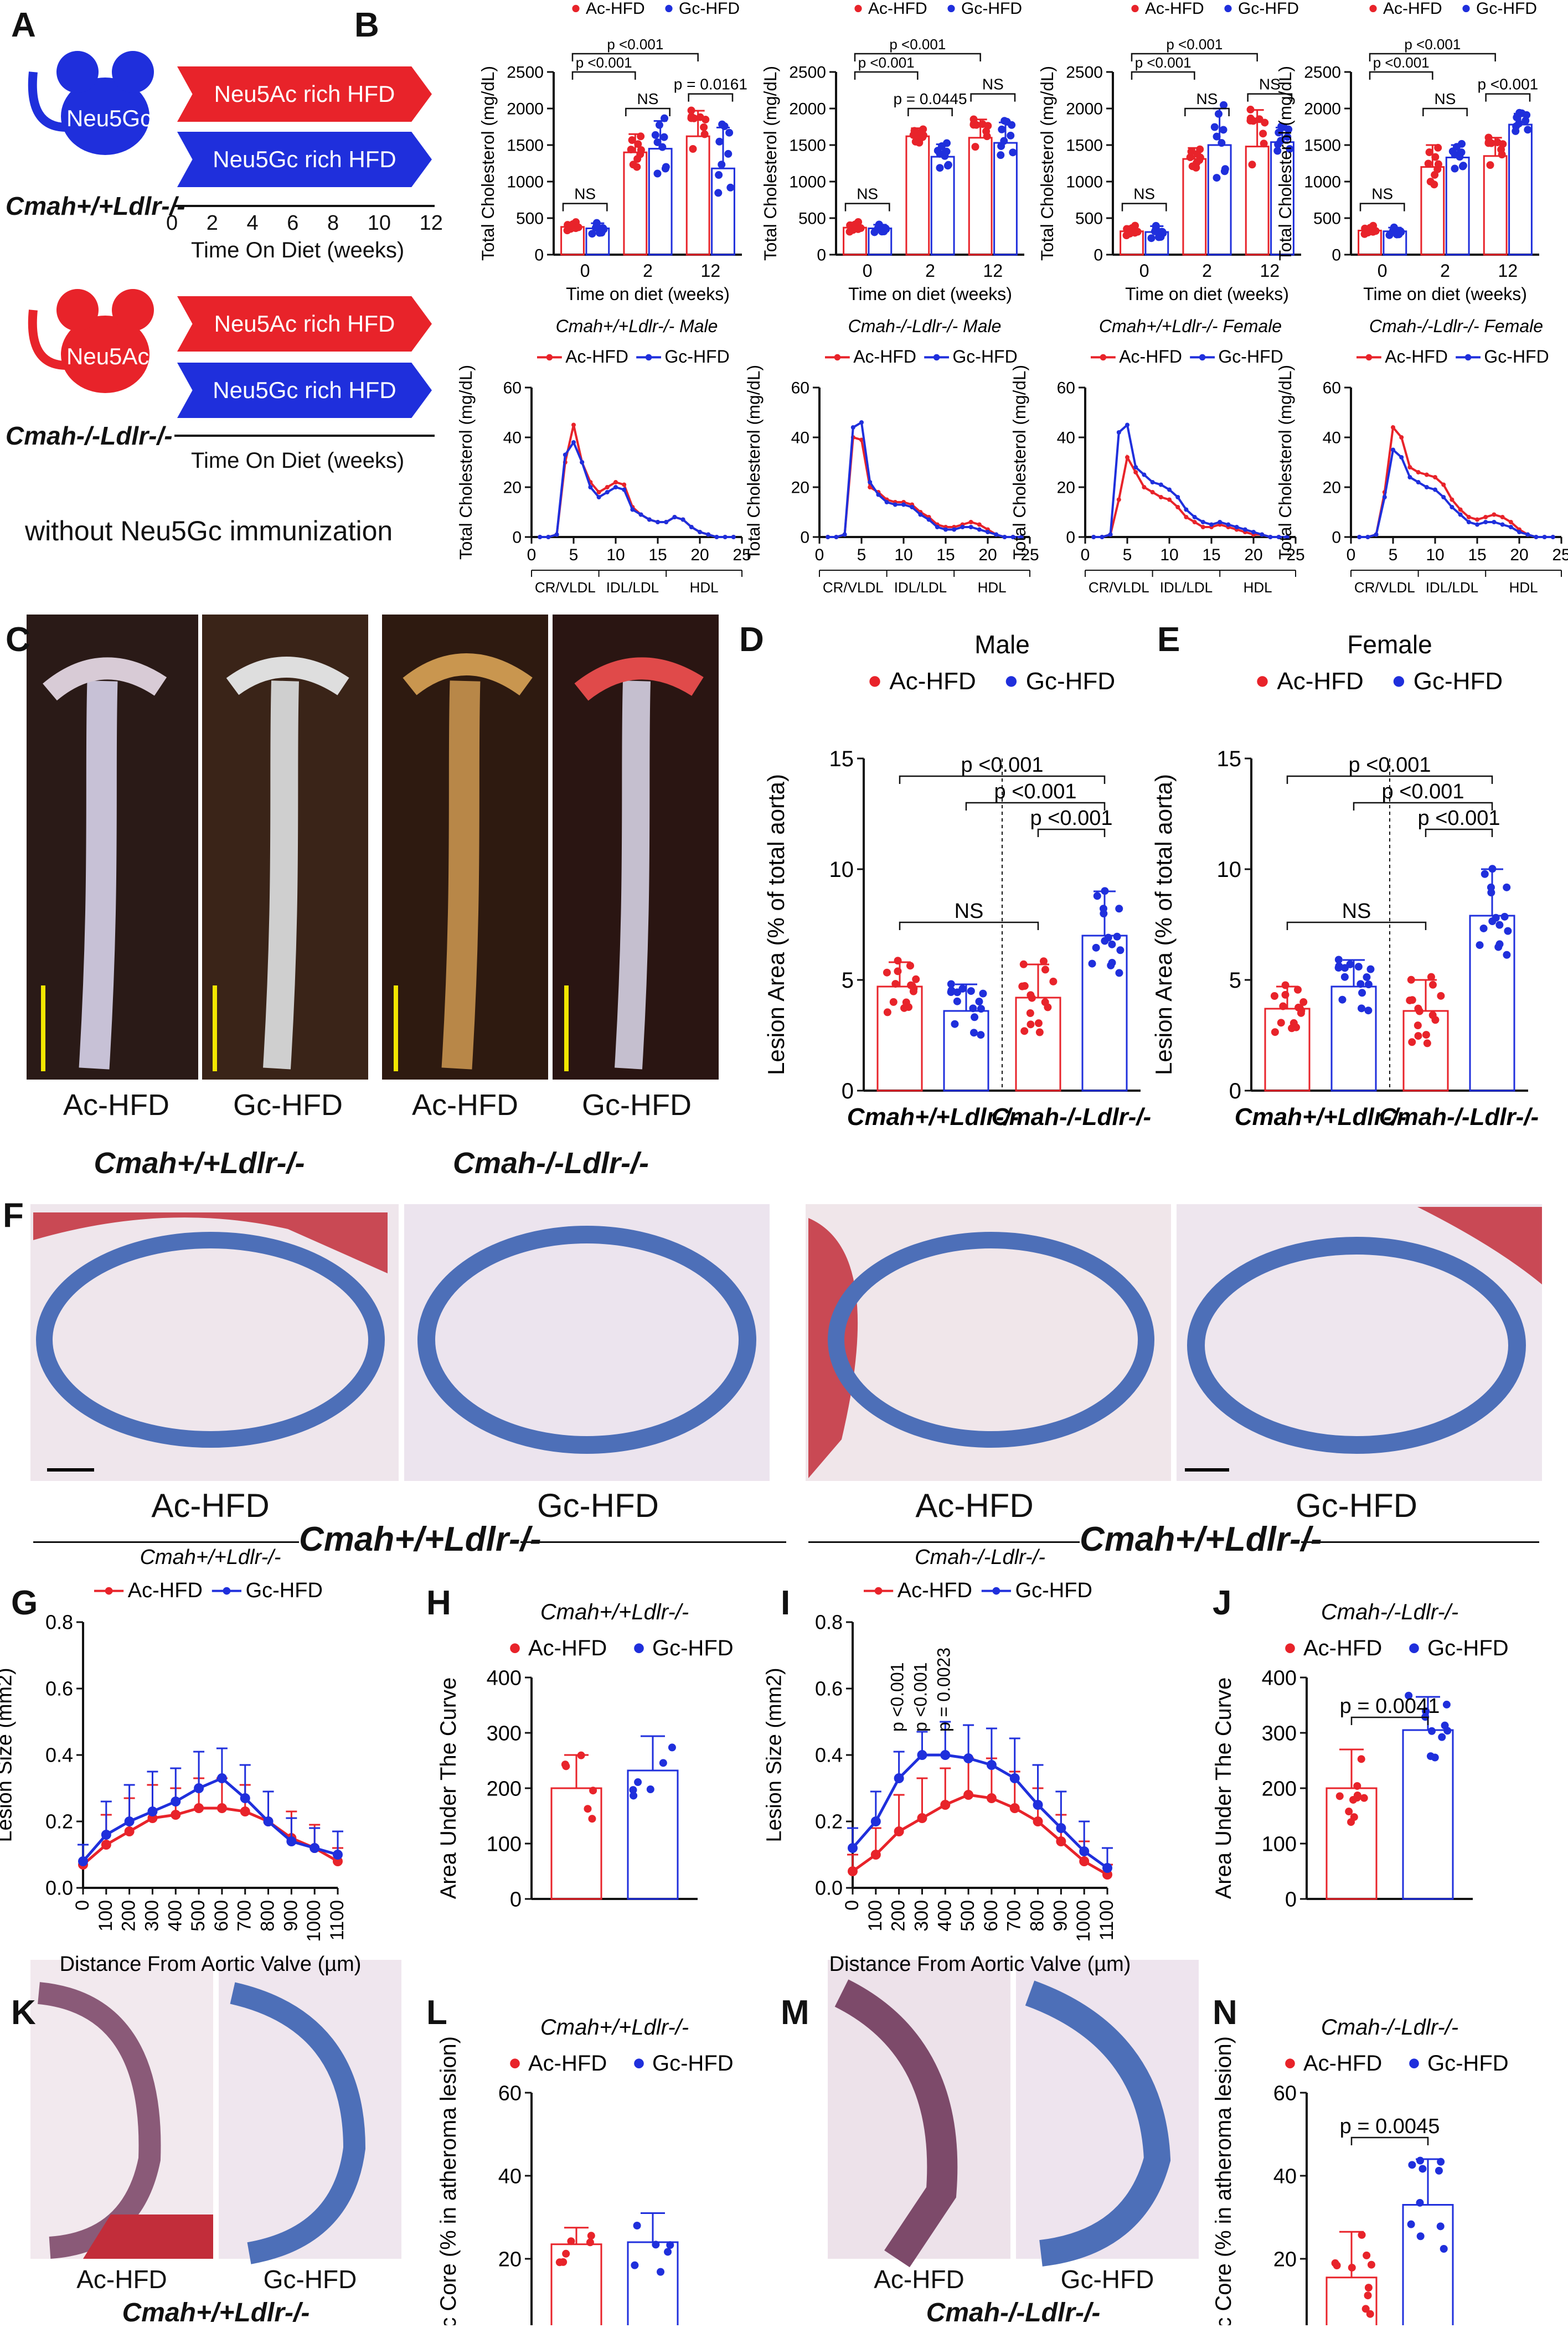  I want to click on x-axis-title: Time on diet (weeks), so click(648, 294).